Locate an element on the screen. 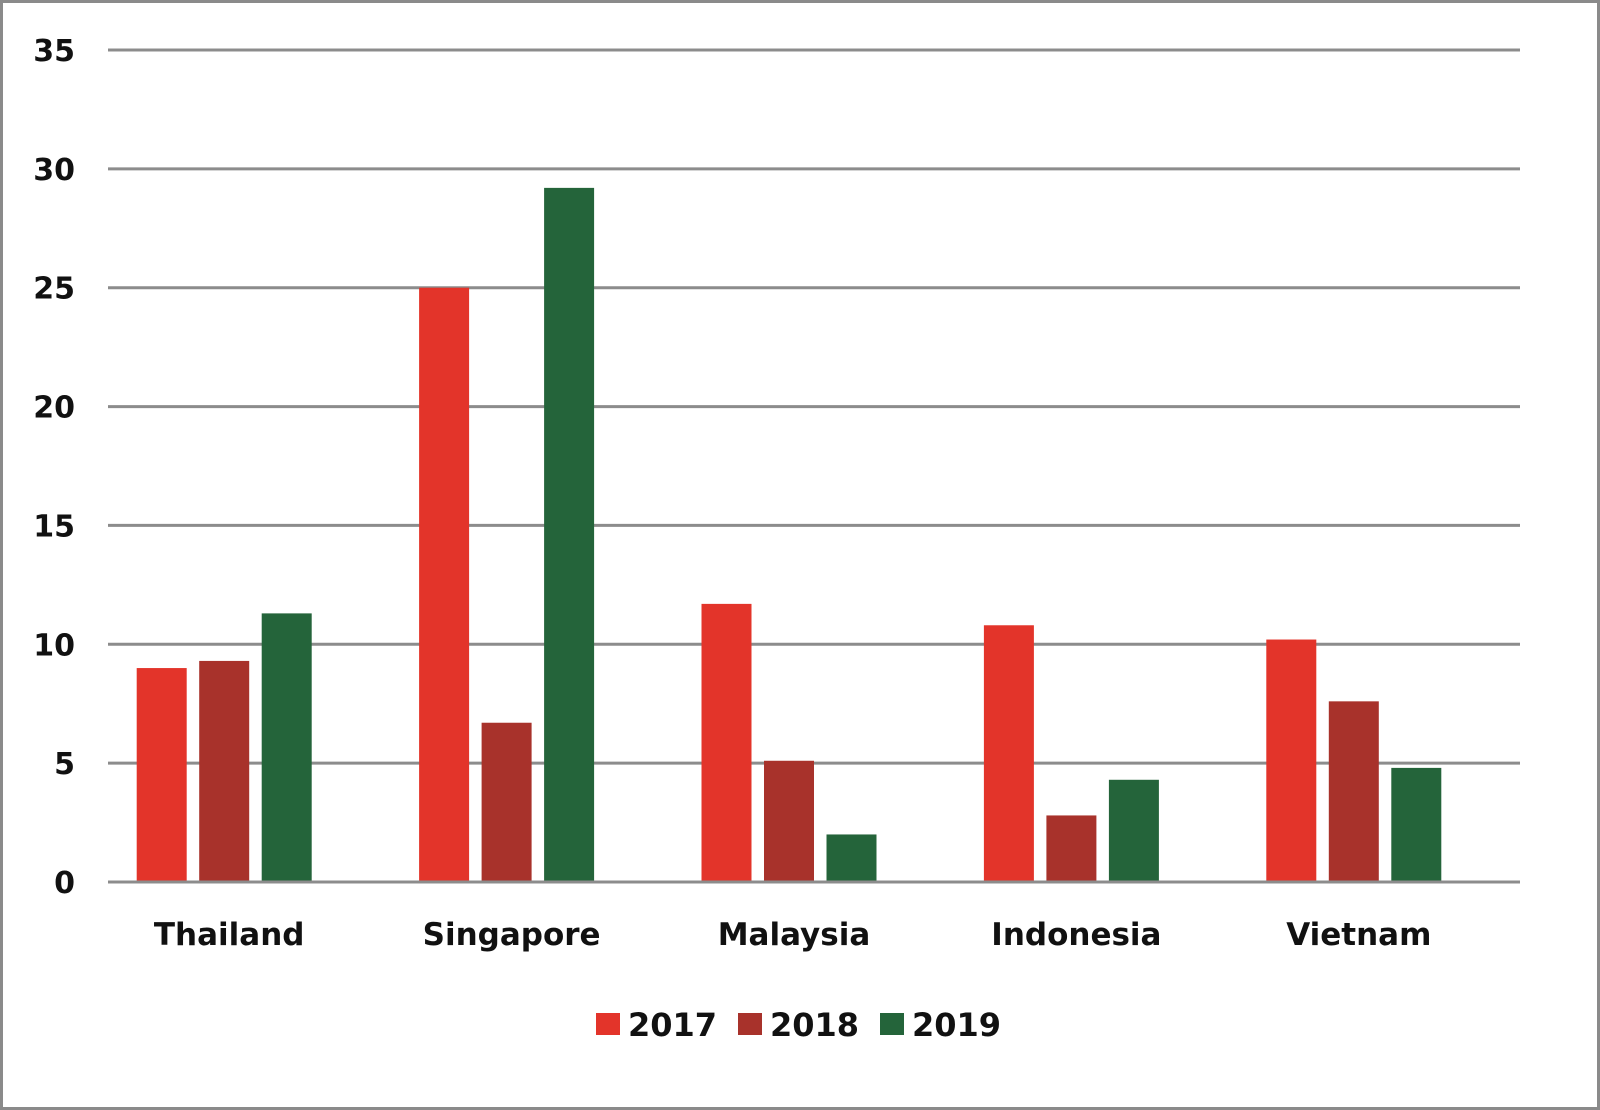 This screenshot has width=1600, height=1110. x-tick-label: Singapore is located at coordinates (512, 935).